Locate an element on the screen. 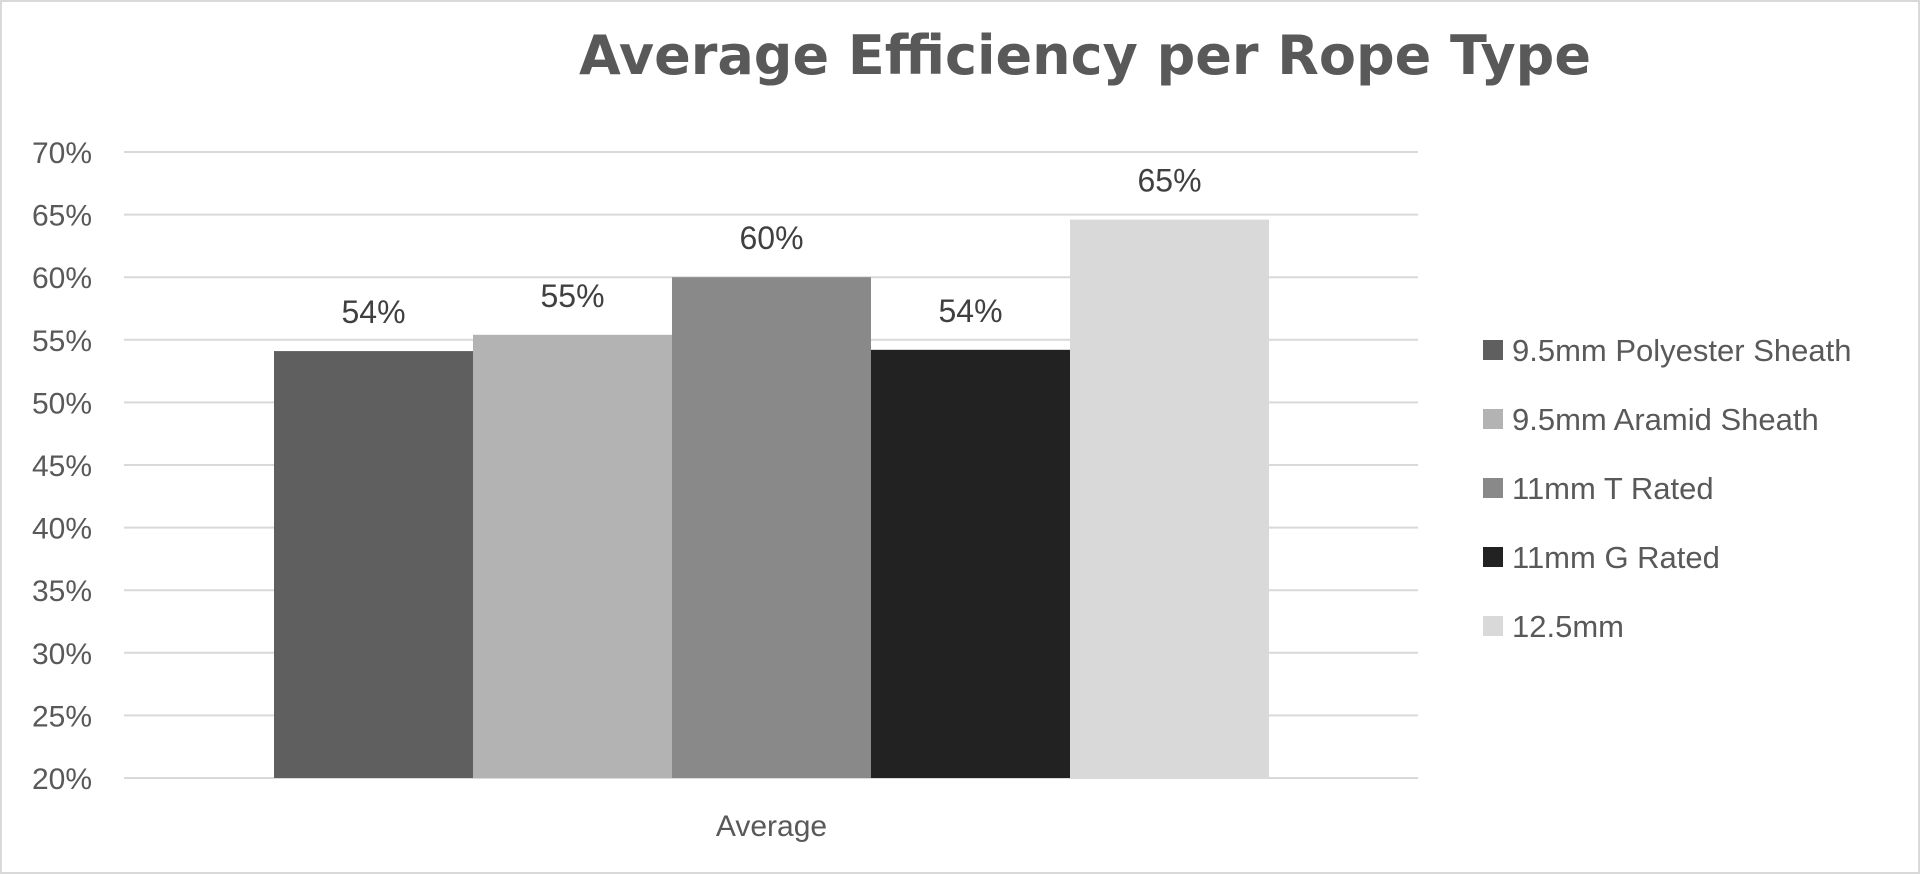 The image size is (1920, 874). legend-label: 11mm T Rated is located at coordinates (1613, 488).